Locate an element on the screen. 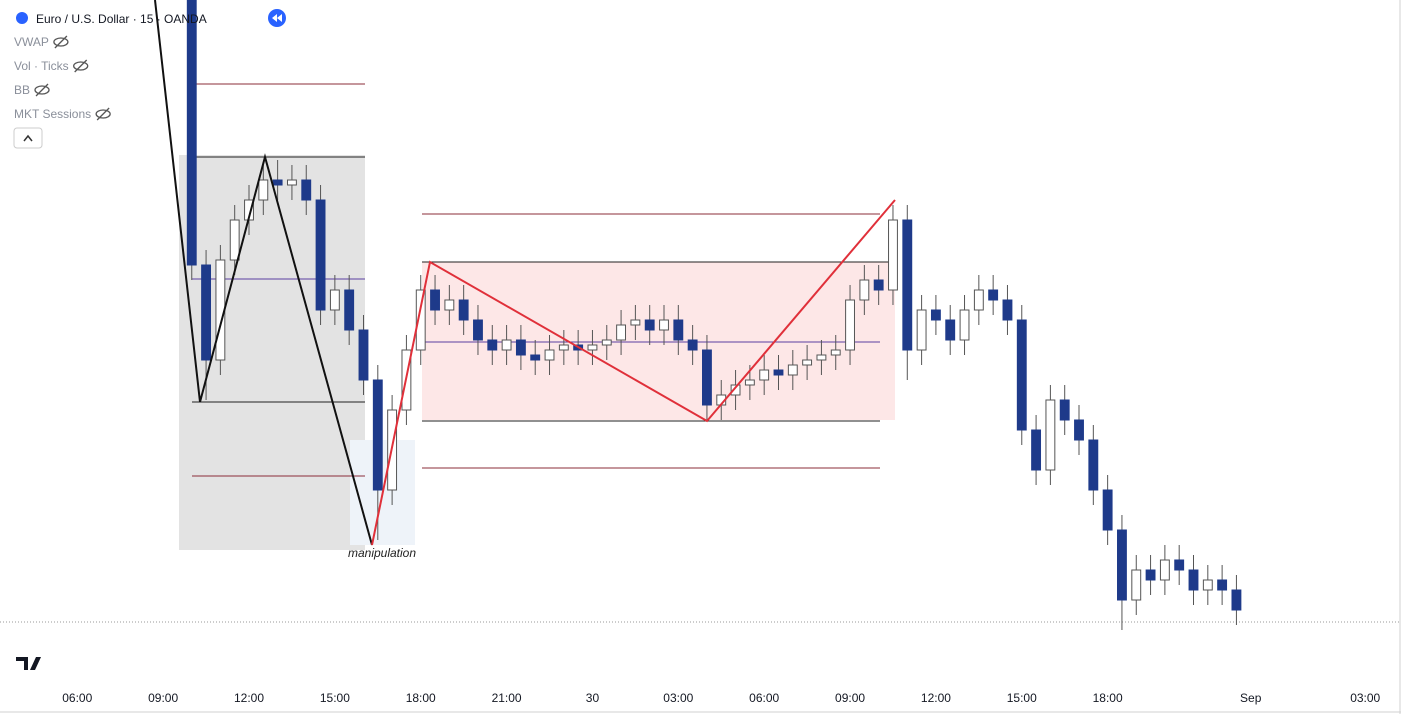  indicator-label: MKT Sessions is located at coordinates (52, 114).